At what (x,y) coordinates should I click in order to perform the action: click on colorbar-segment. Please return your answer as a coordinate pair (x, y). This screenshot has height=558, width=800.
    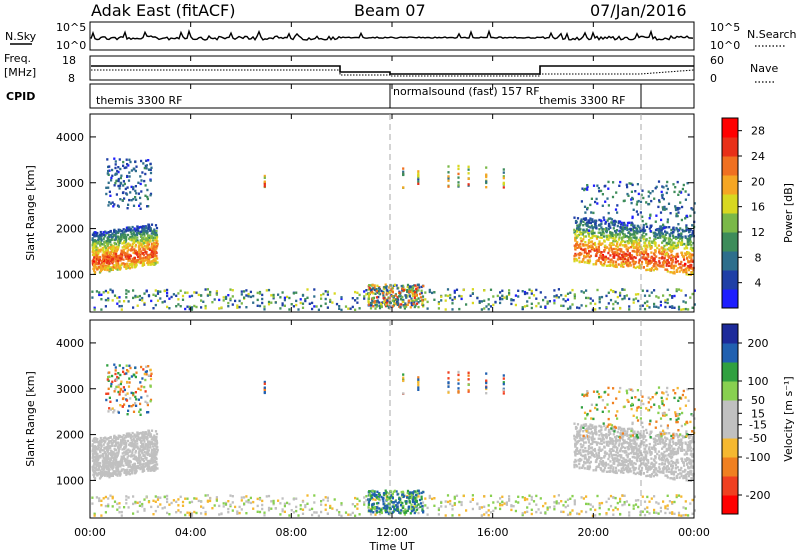
    Looking at the image, I should click on (730, 223).